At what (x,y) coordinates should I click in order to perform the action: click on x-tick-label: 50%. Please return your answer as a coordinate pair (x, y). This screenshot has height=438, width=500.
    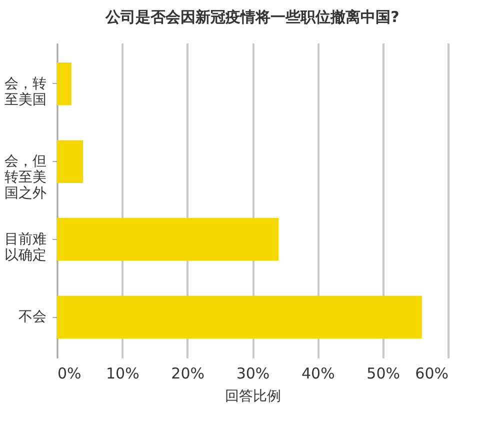
    Looking at the image, I should click on (383, 373).